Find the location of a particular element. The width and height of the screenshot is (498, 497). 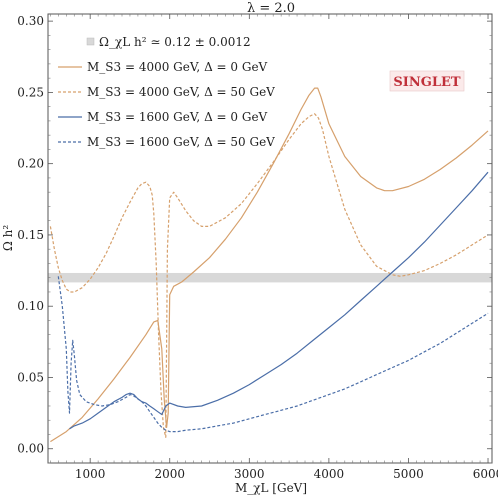

x-tick-label: 1000 is located at coordinates (90, 474).